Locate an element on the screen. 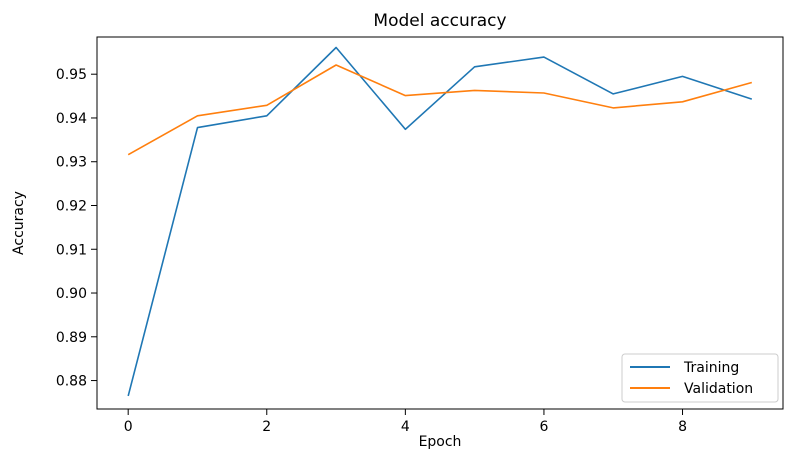 This screenshot has width=792, height=452. y-tick-label: 0.95 is located at coordinates (71, 75).